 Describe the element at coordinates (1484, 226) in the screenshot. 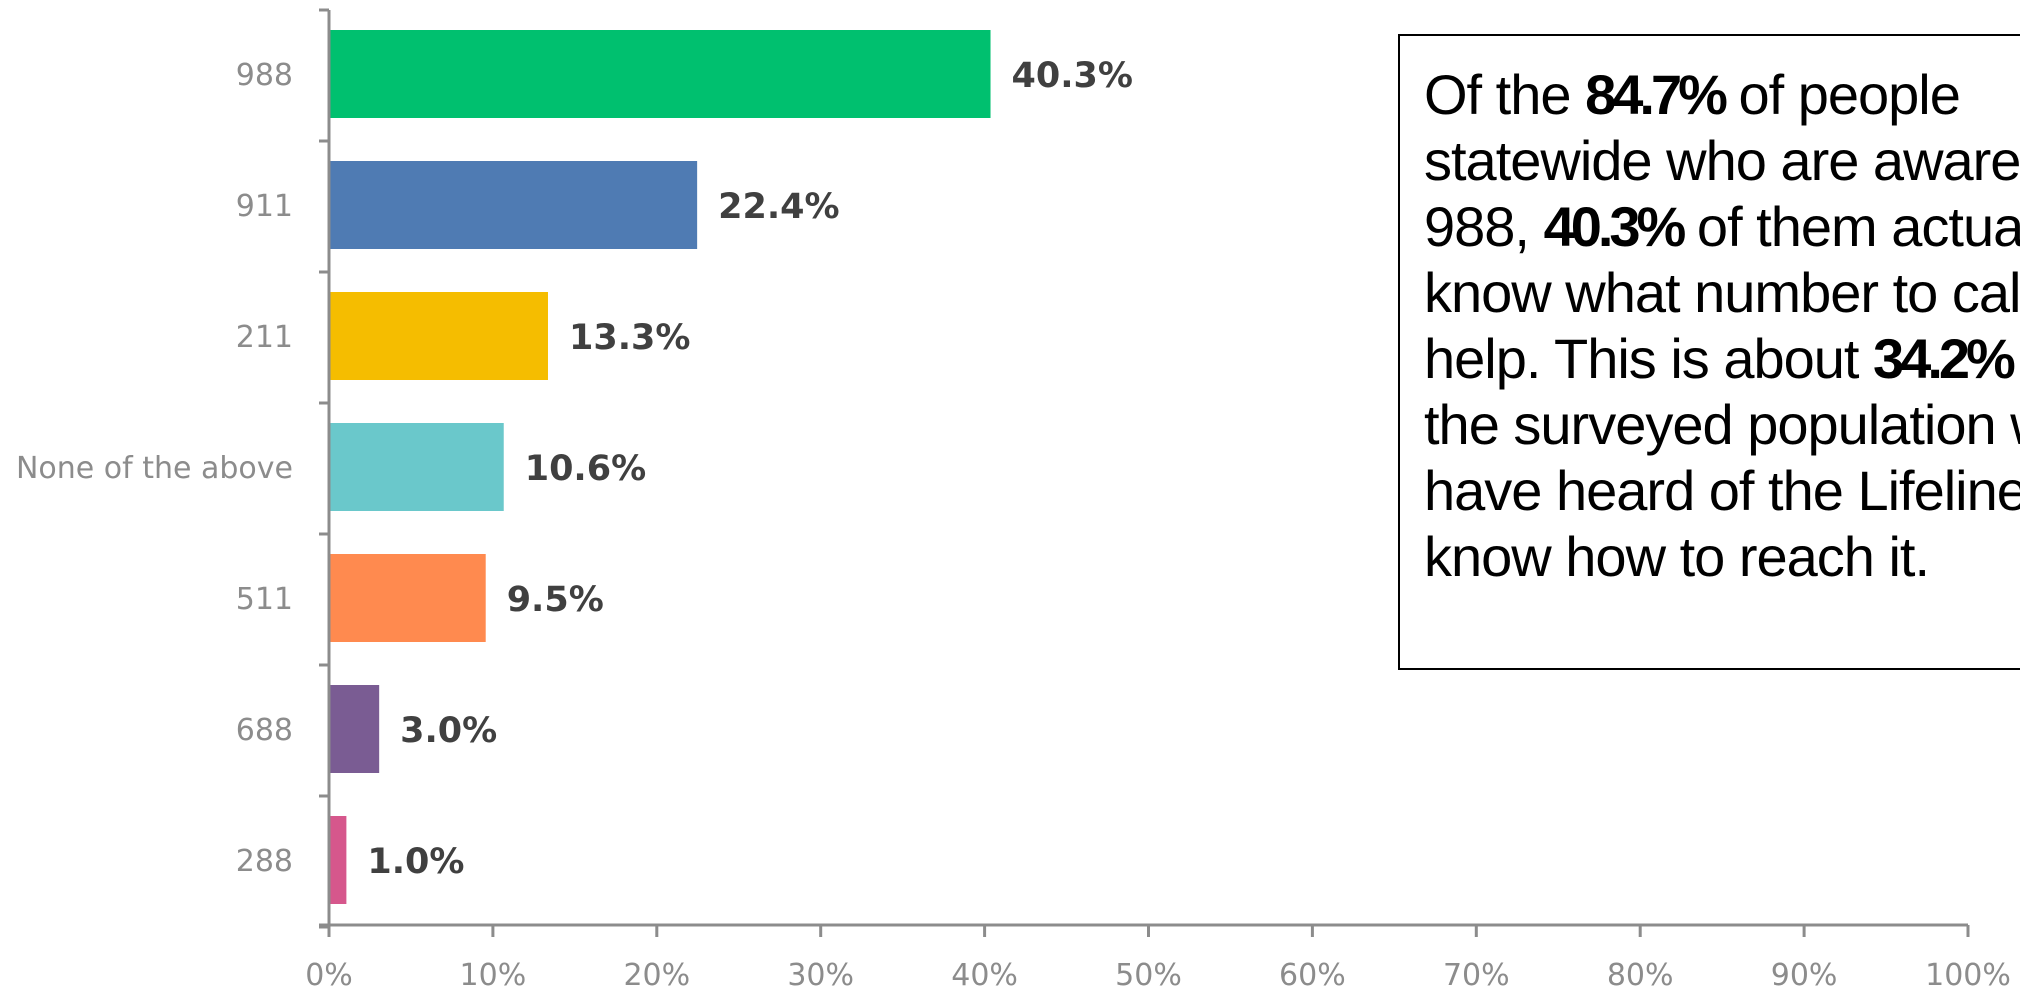

I see `annotation-text-run: 988,` at that location.